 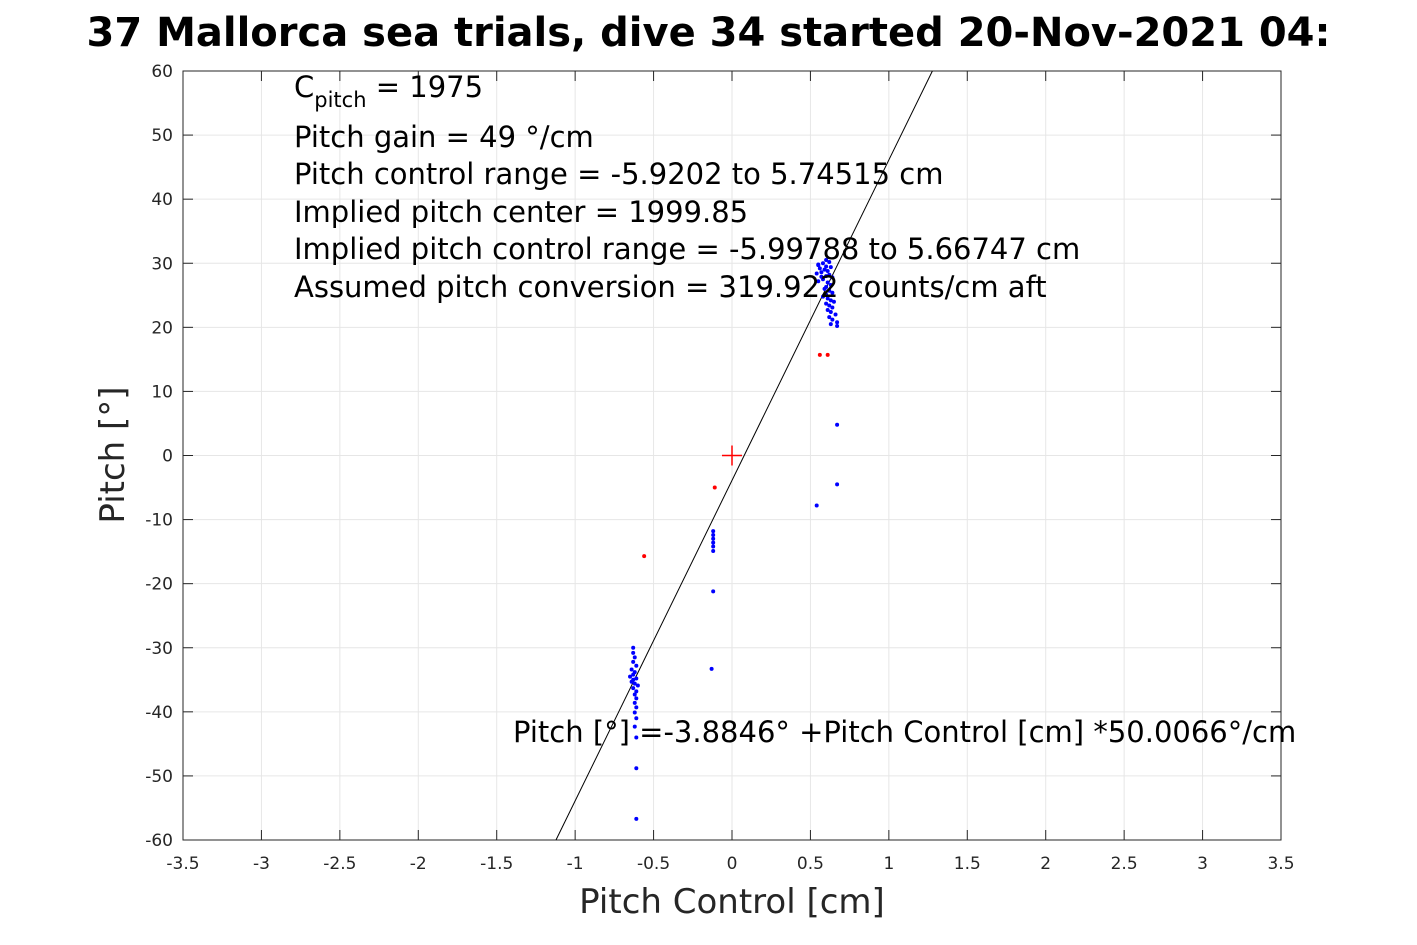 I want to click on y-tick-label: -20, so click(x=159, y=585).